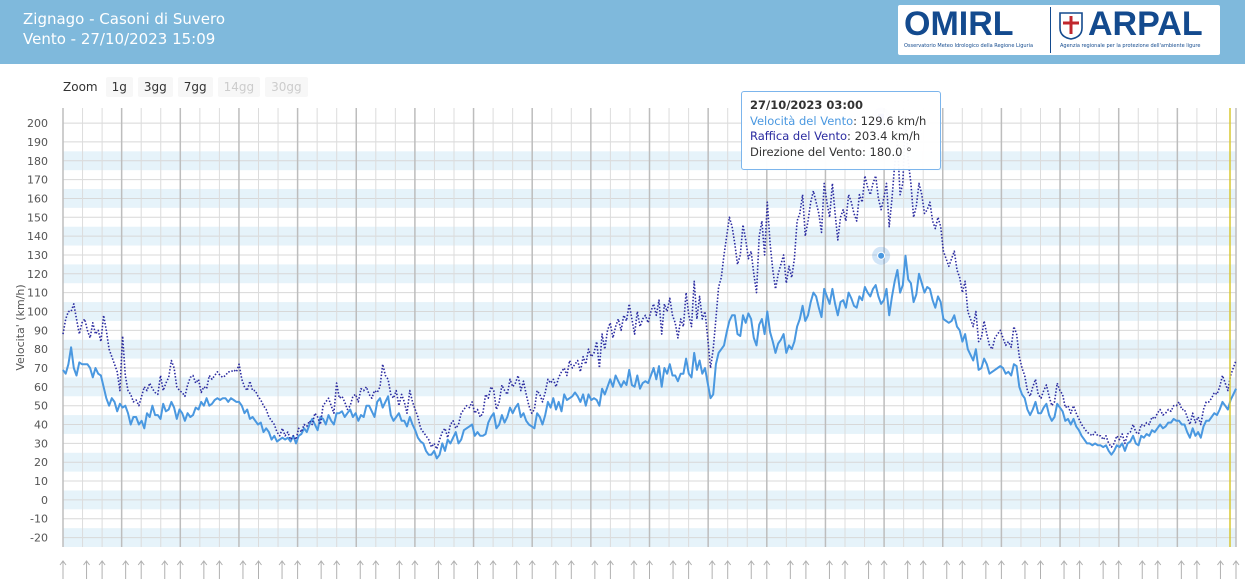 The width and height of the screenshot is (1245, 585). What do you see at coordinates (20, 327) in the screenshot?
I see `y-axis-label: Velocita' (km/h)` at bounding box center [20, 327].